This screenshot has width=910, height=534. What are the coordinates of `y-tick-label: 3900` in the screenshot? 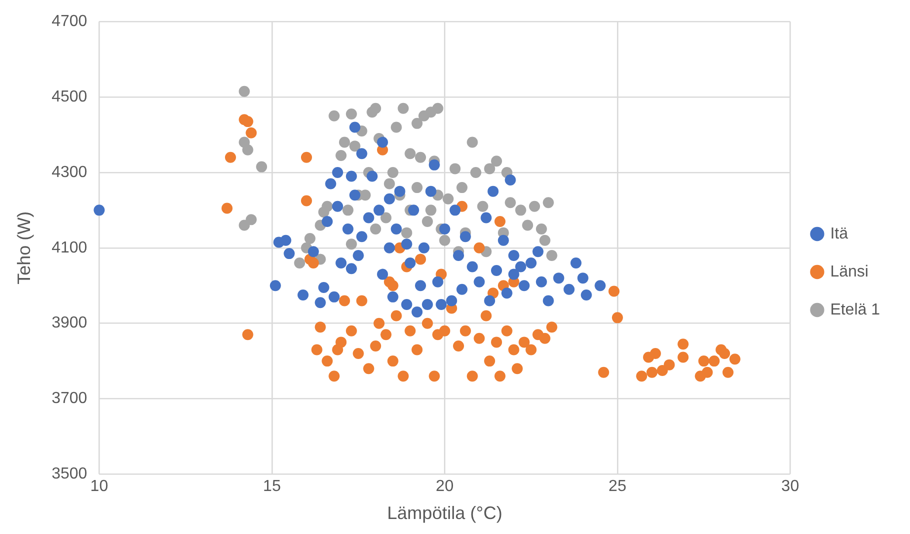 It's located at (70, 323).